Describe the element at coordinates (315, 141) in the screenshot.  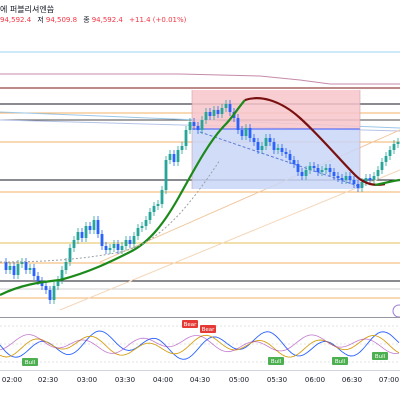
I see `darkred-moving-average` at that location.